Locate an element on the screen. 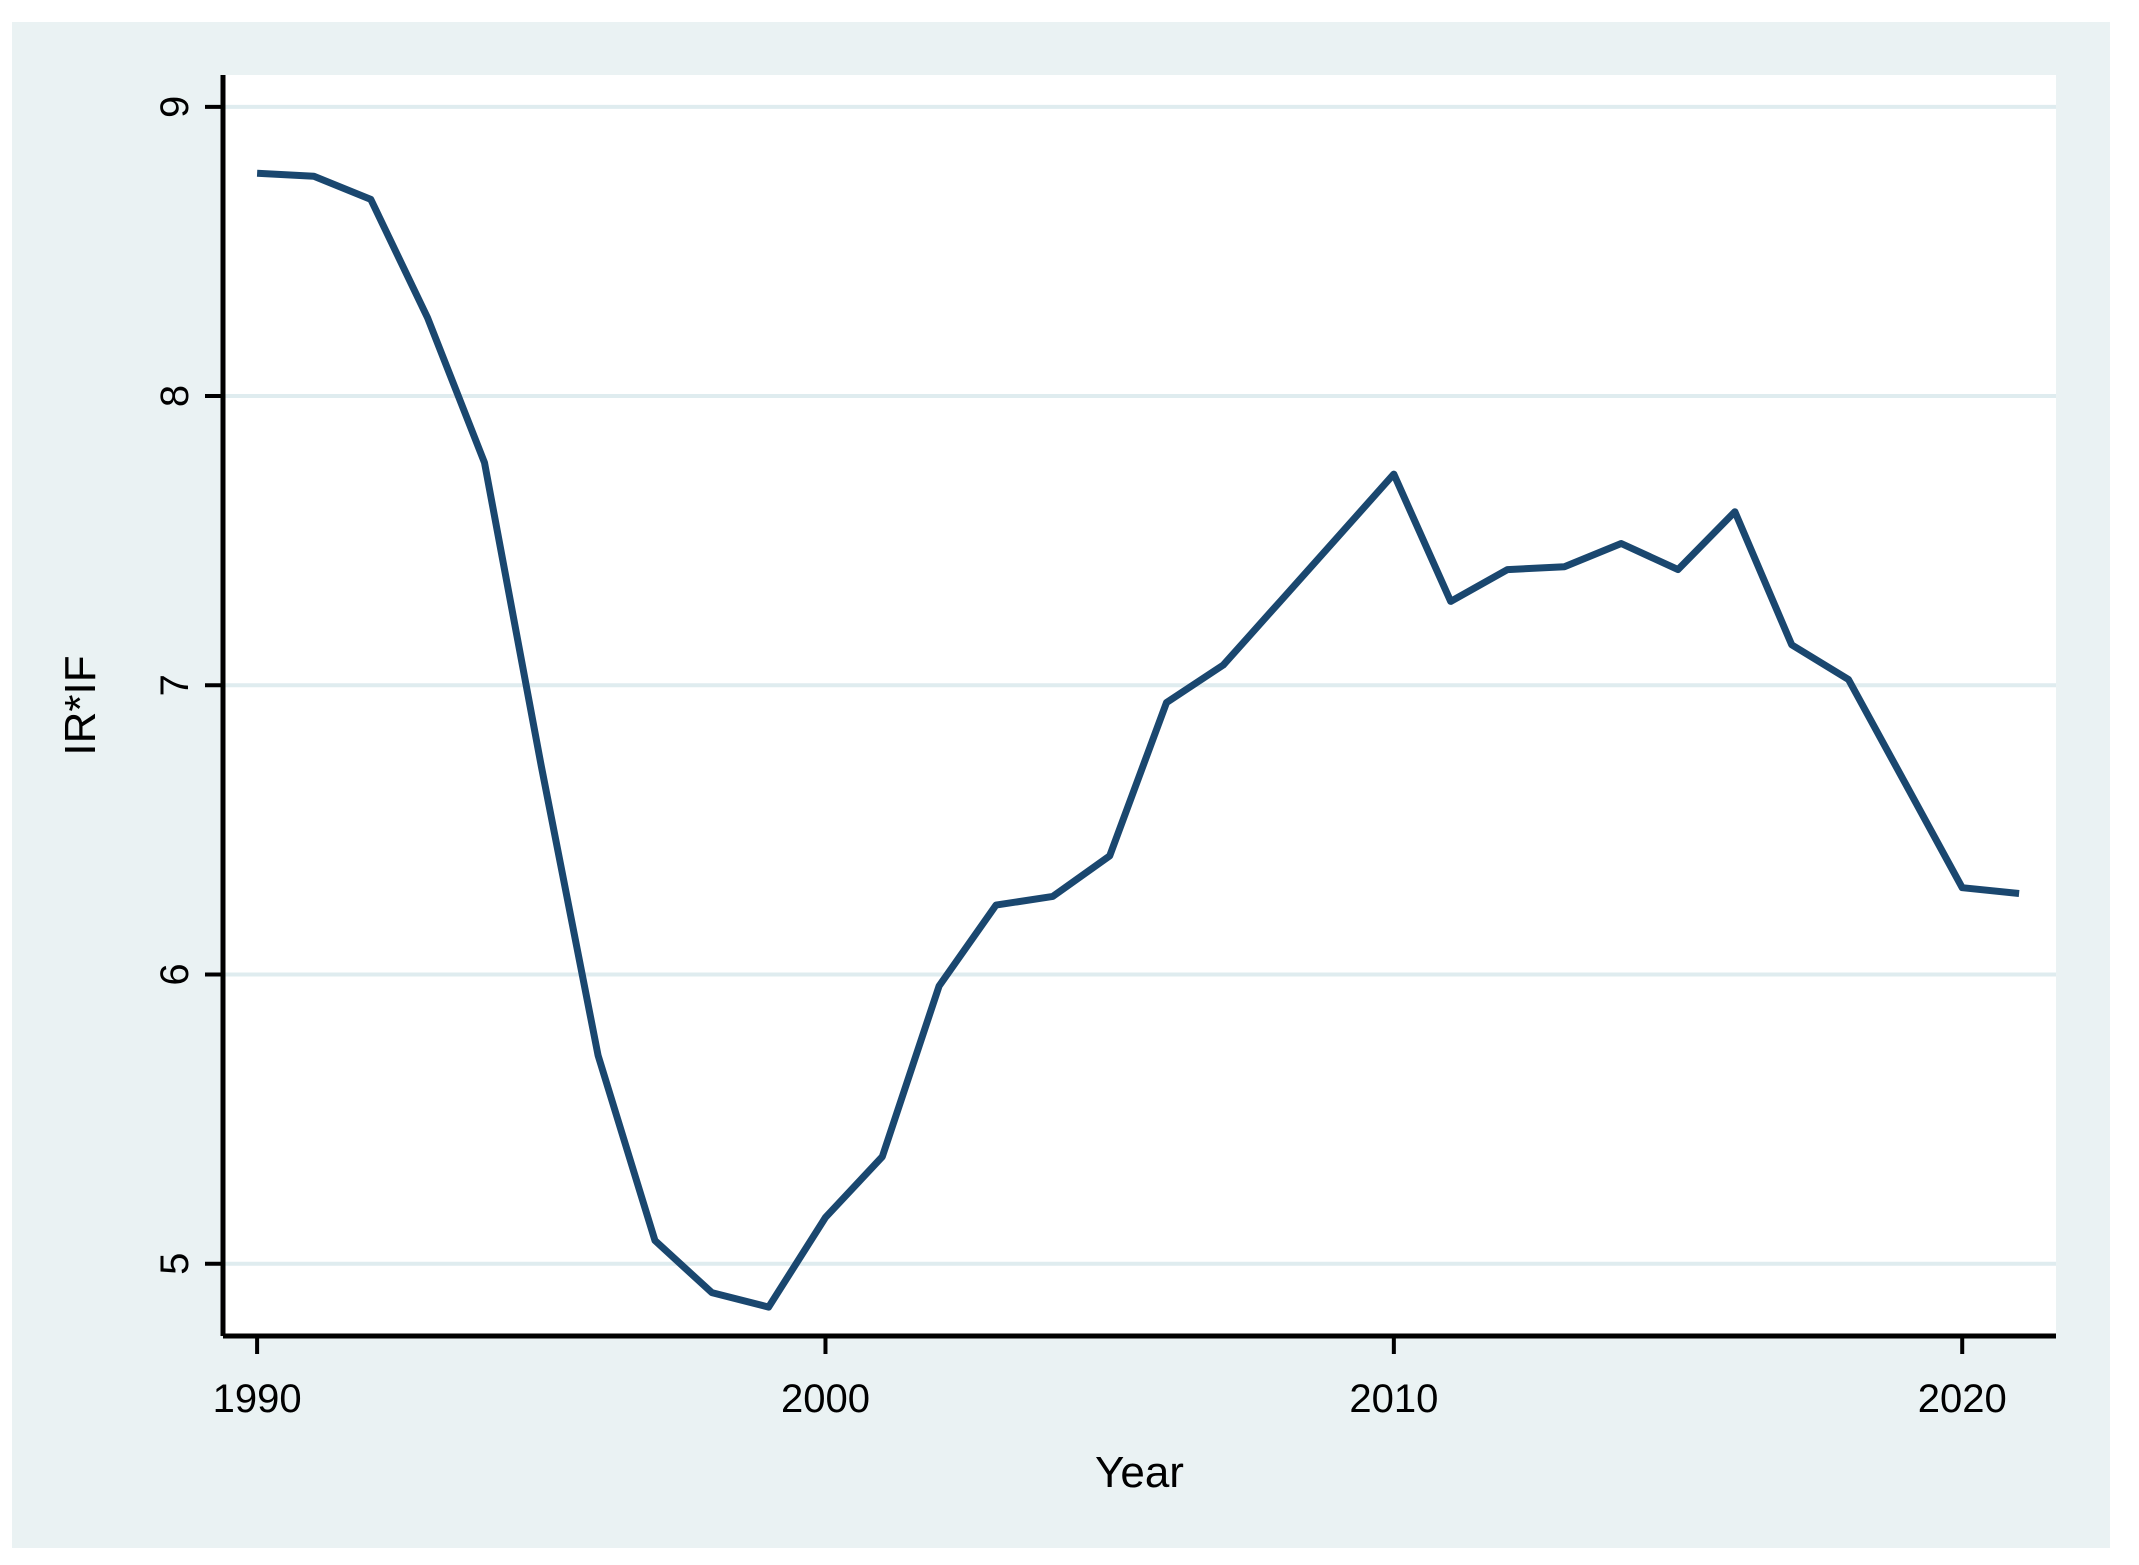 This screenshot has height=1565, width=2139. x-tick-label: 1990 is located at coordinates (257, 1399).